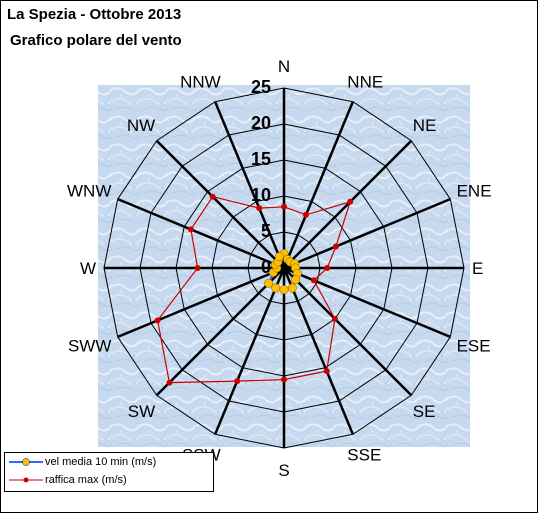  What do you see at coordinates (86, 480) in the screenshot?
I see `legend-label-raffica: raffica max (m/s)` at bounding box center [86, 480].